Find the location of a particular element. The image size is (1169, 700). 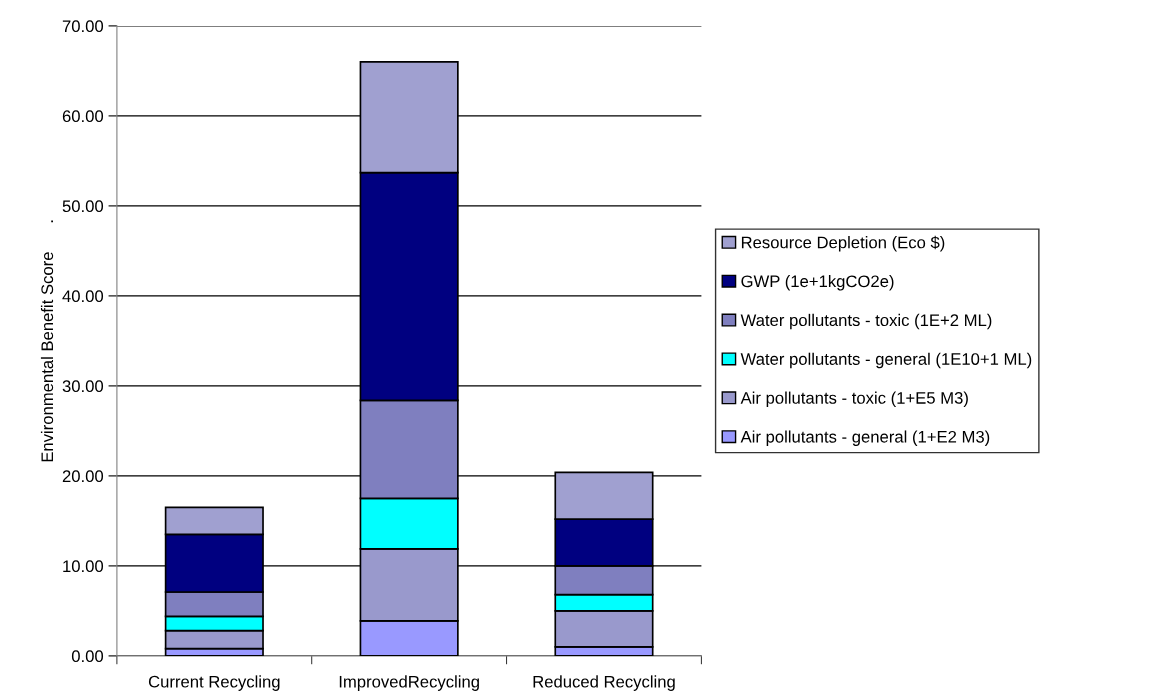

y-tick-label: 70.00 is located at coordinates (83, 26).